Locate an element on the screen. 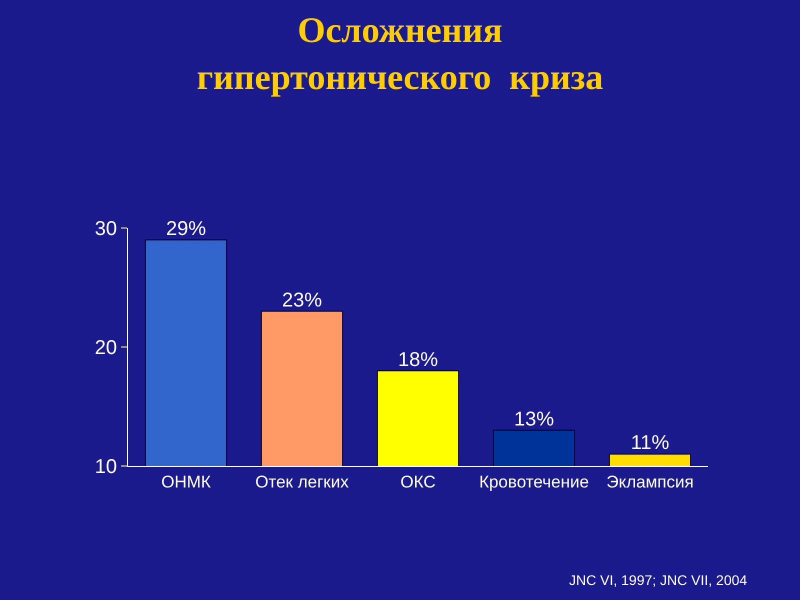  chart-title: Осложнения гипертонического криза is located at coordinates (400, 53).